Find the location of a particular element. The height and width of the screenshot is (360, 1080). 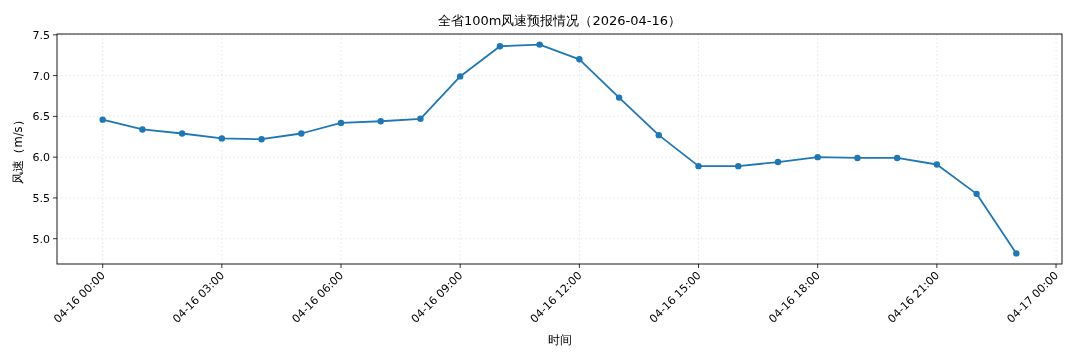

ytick: 6.5 is located at coordinates (41, 117).